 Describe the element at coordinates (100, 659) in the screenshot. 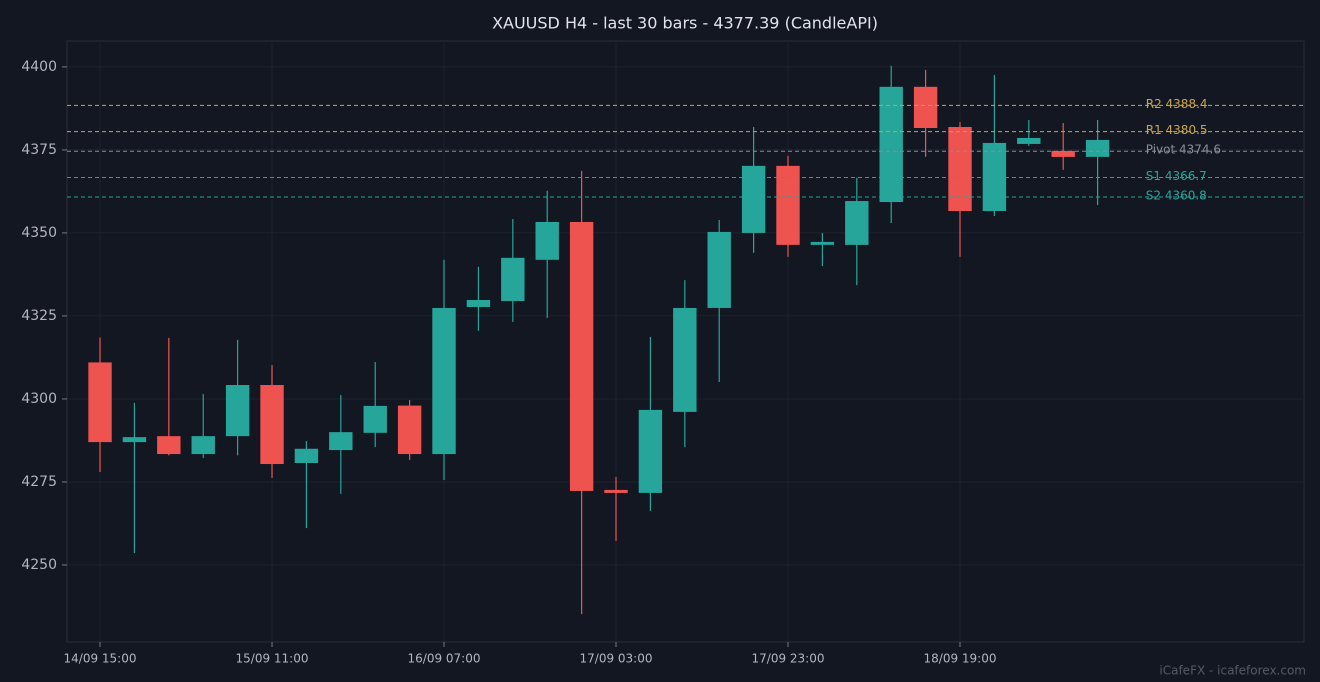

I see `x-tick-label: 14/09 15:00` at that location.